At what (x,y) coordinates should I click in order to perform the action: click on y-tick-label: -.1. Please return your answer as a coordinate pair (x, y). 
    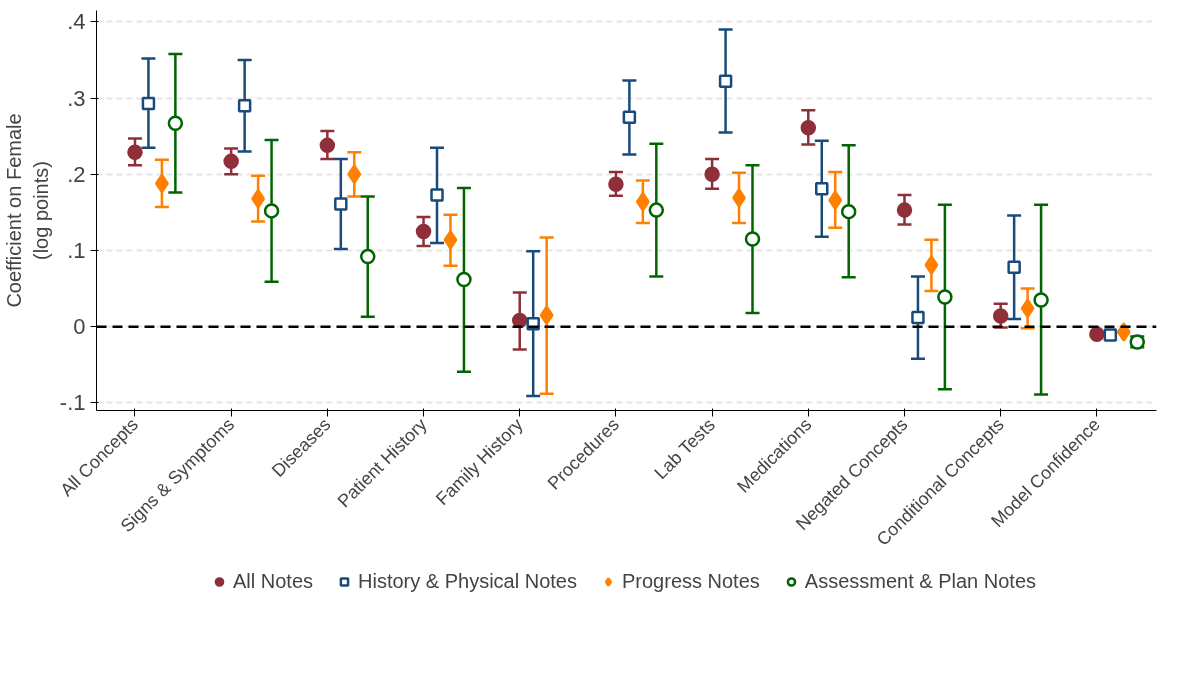
    Looking at the image, I should click on (72, 403).